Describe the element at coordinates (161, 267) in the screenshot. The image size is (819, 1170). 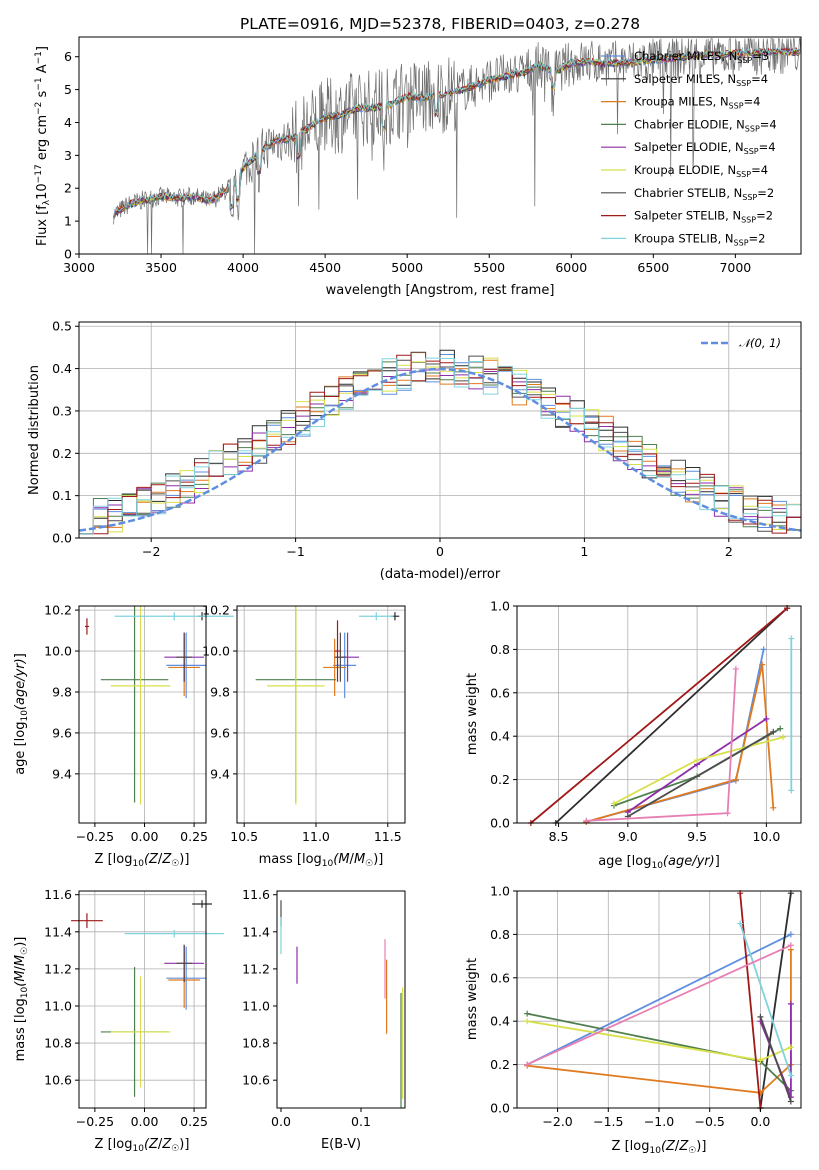
I see `x-tick-label: 3500` at that location.